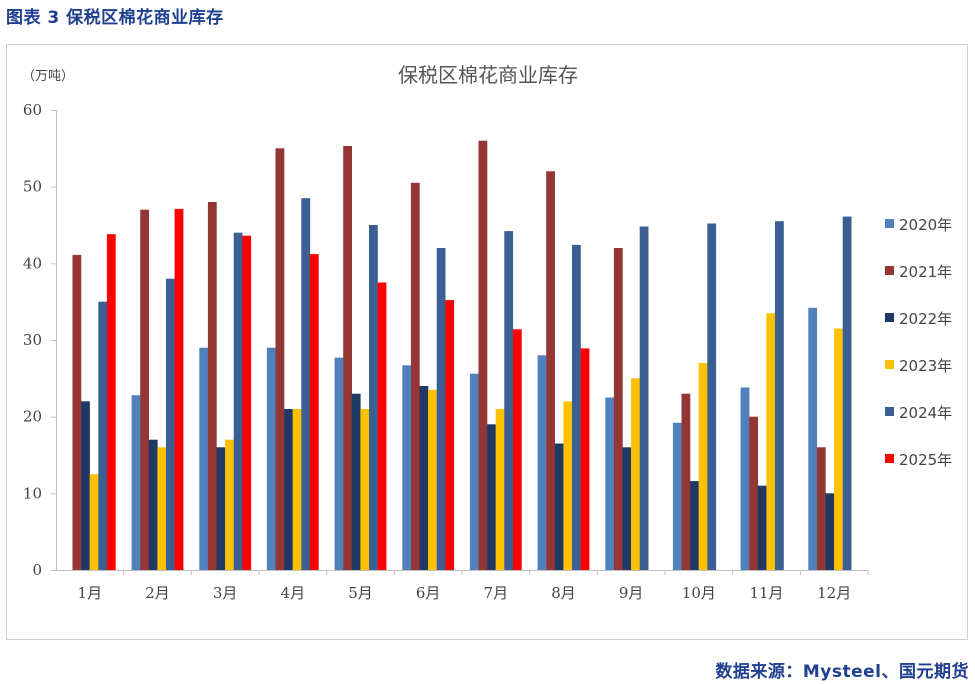  I want to click on x-tick-label: 5月, so click(360, 593).